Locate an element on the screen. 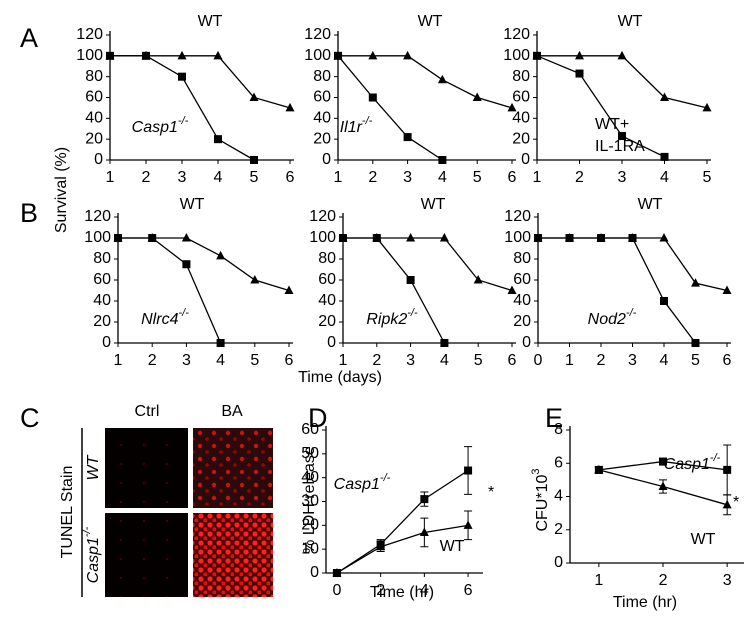  series-label: Nod2-/- is located at coordinates (612, 317).